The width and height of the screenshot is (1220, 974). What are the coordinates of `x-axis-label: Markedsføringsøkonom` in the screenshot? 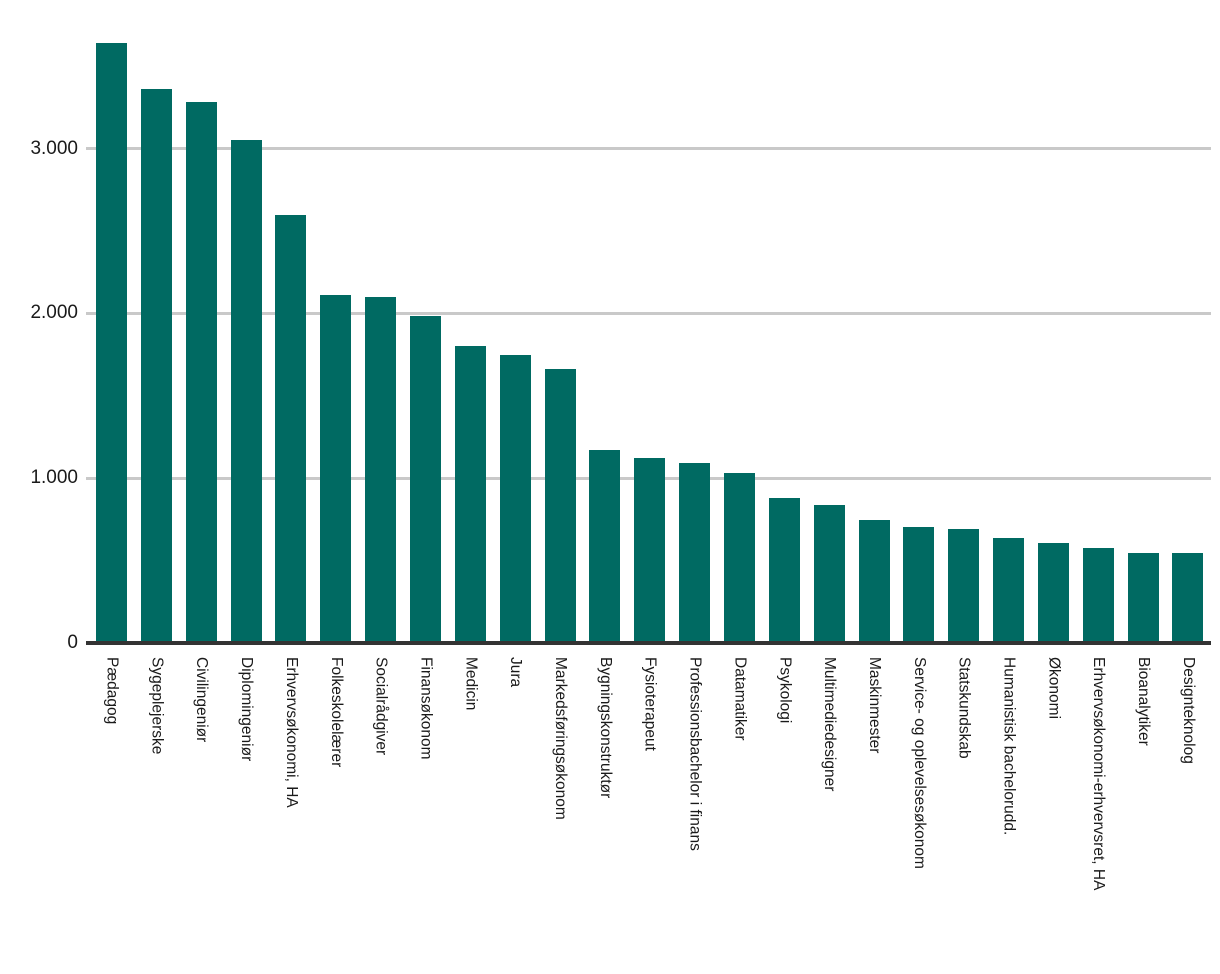 It's located at (560, 738).